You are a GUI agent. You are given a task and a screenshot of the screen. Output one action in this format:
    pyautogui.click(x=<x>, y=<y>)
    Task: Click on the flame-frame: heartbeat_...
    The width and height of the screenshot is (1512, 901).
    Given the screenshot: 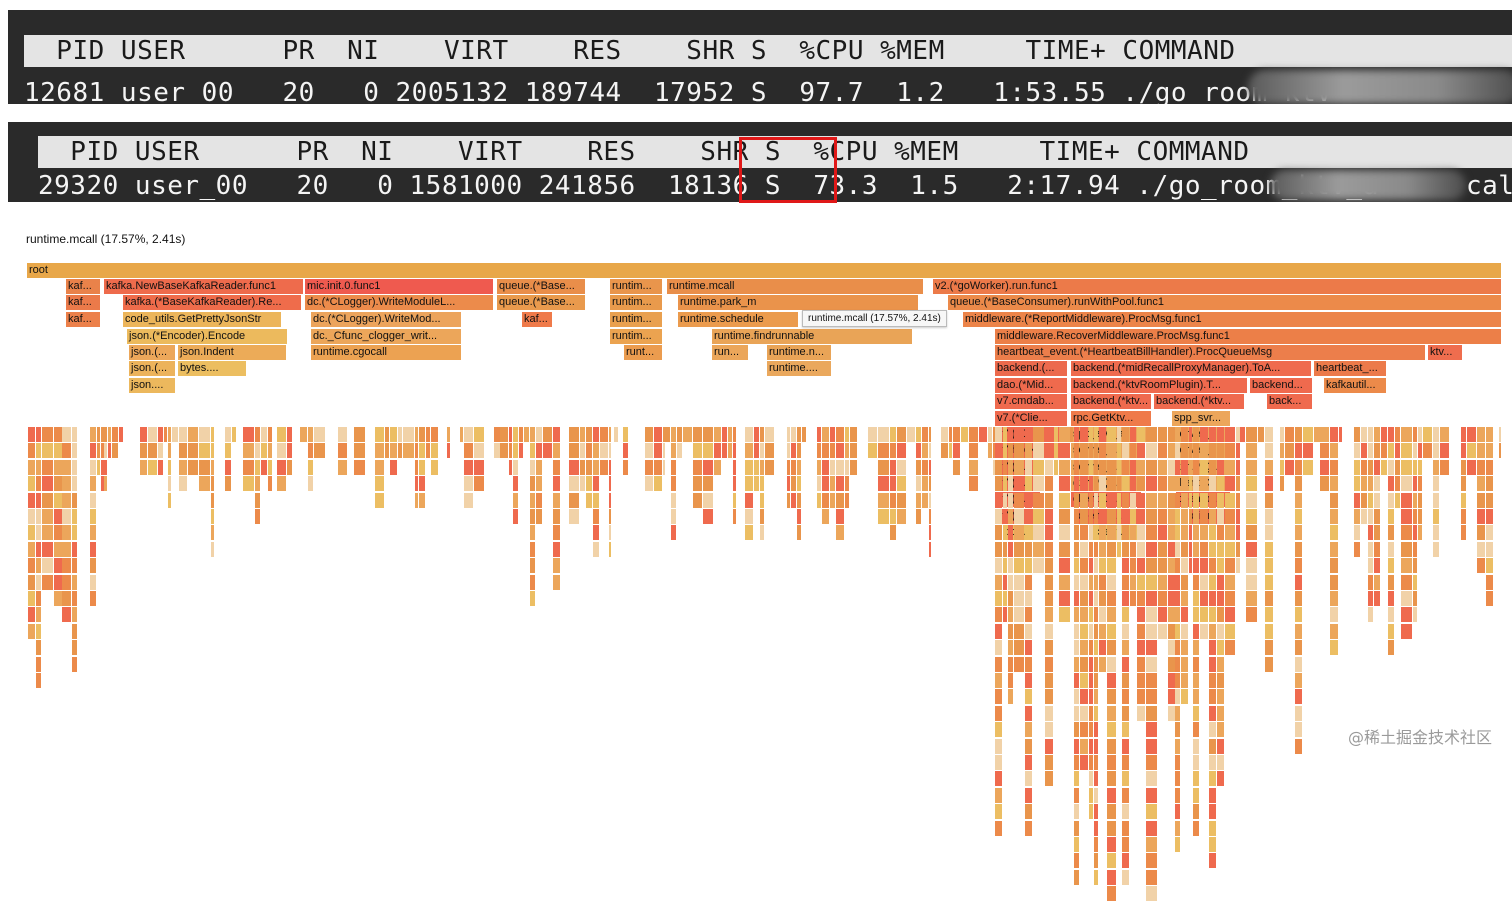 What is the action you would take?
    pyautogui.click(x=1350, y=368)
    